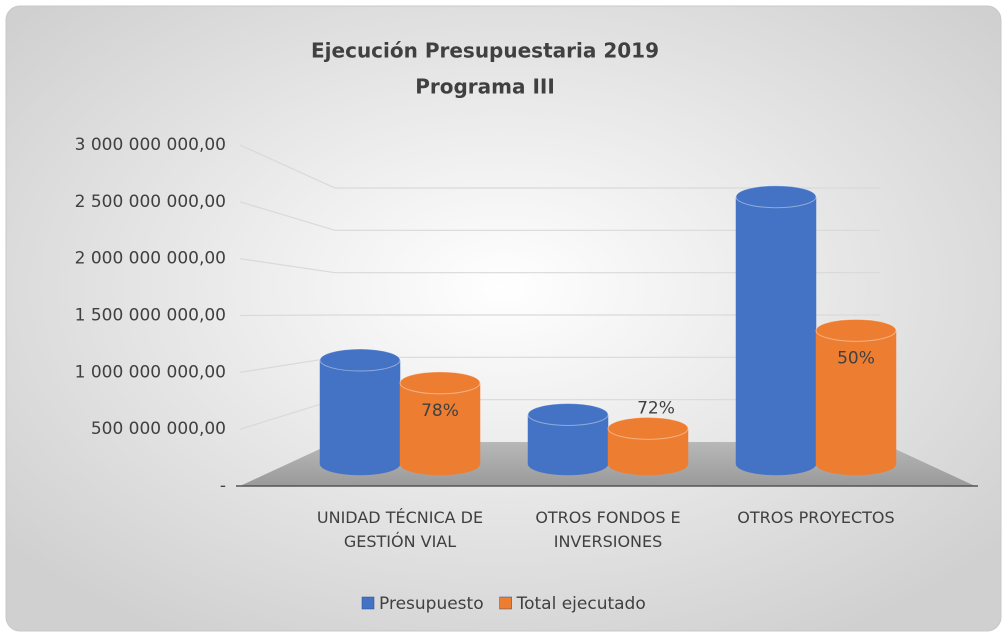  What do you see at coordinates (150, 372) in the screenshot?
I see `y-tick-label: 1 000 000 000,00` at bounding box center [150, 372].